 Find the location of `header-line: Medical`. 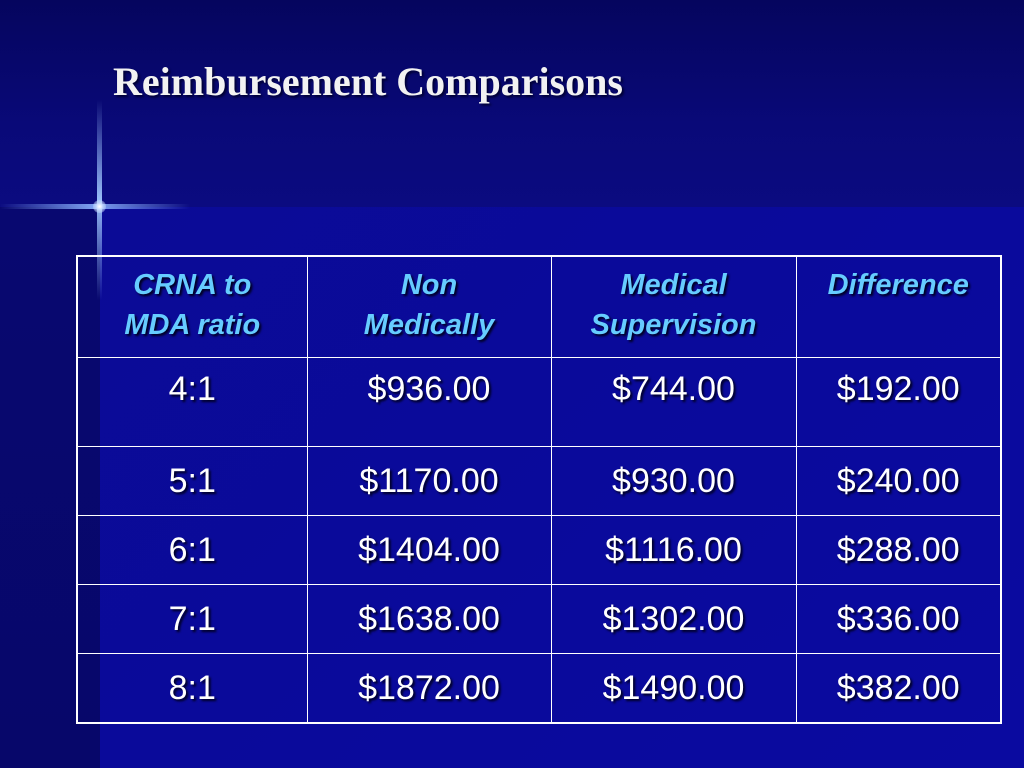

header-line: Medical is located at coordinates (673, 285).